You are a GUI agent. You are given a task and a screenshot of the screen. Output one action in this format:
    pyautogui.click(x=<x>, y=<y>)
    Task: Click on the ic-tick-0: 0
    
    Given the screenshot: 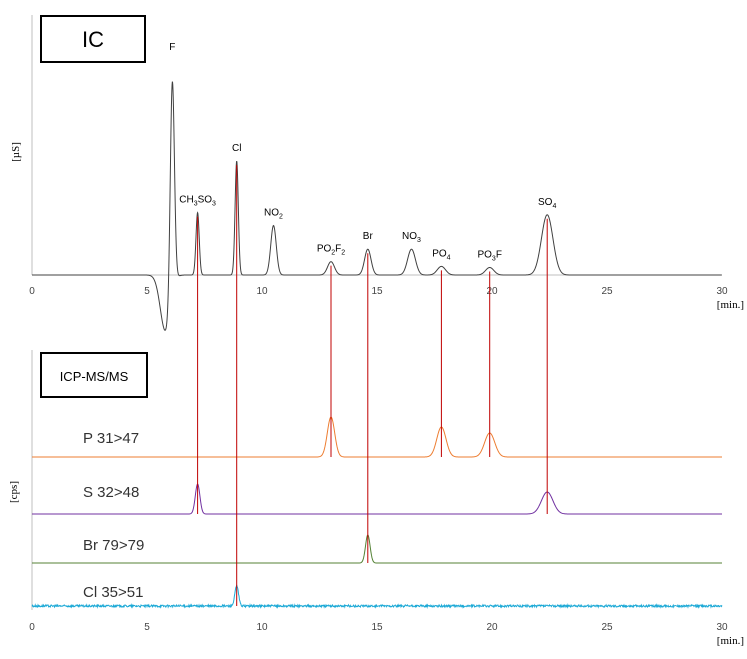 What is the action you would take?
    pyautogui.click(x=32, y=291)
    